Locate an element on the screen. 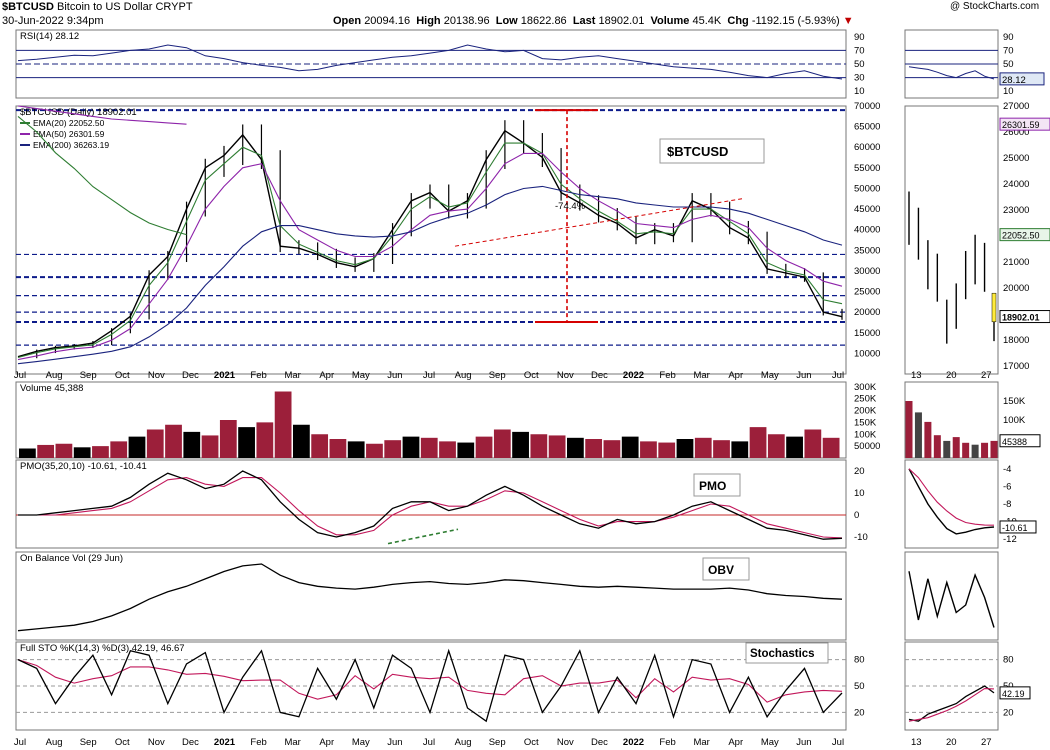 Image resolution: width=1050 pixels, height=750 pixels. rsi-tick-label: 70 is located at coordinates (859, 50).